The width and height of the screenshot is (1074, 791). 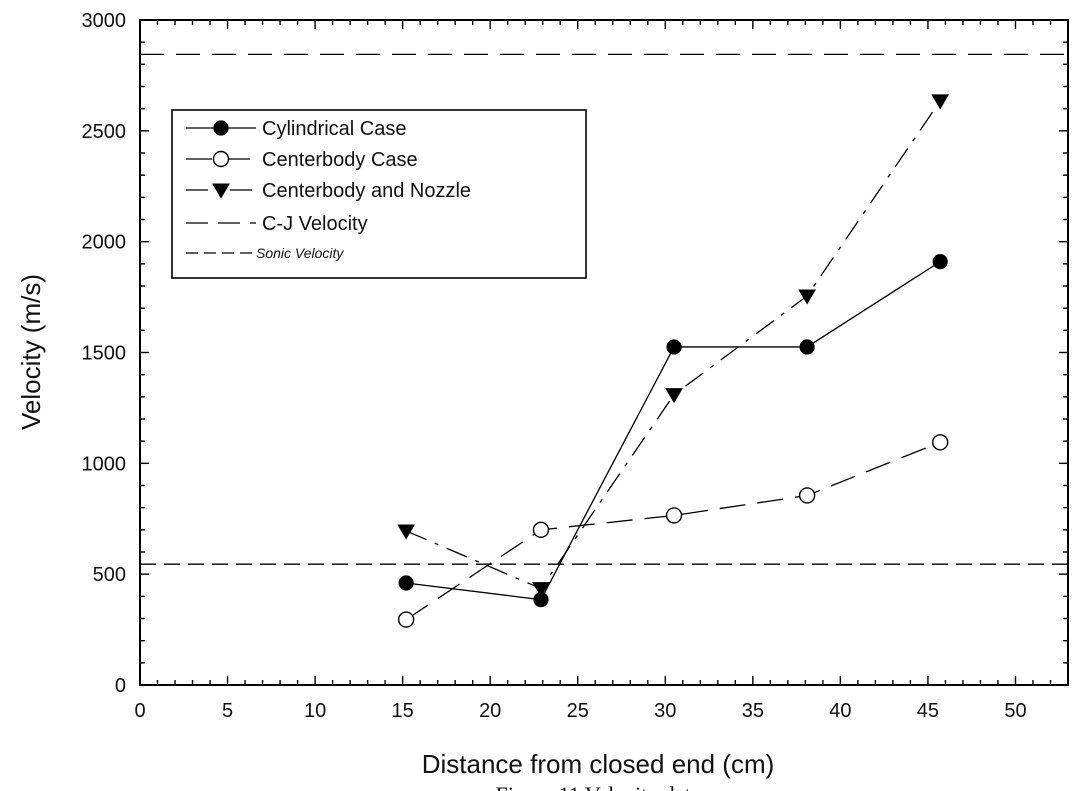 What do you see at coordinates (366, 191) in the screenshot?
I see `legend-label: Centerbody and Nozzle` at bounding box center [366, 191].